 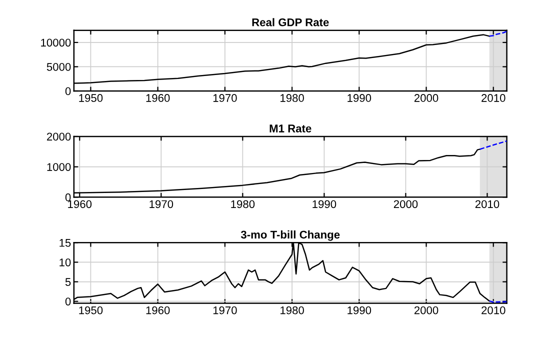 What do you see at coordinates (65, 262) in the screenshot?
I see `y-tick-label: 10` at bounding box center [65, 262].